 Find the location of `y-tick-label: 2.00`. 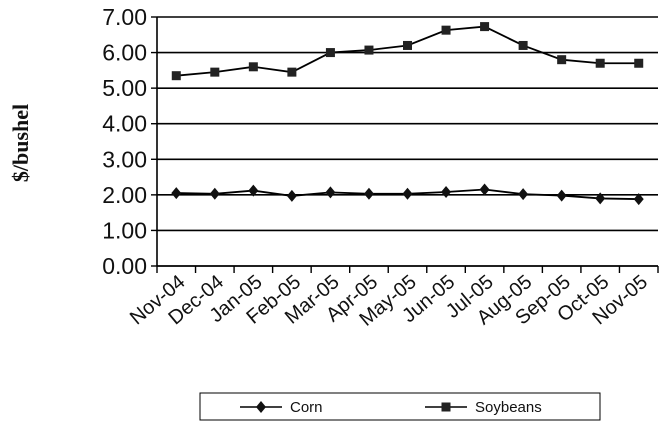

y-tick-label: 2.00 is located at coordinates (124, 195).